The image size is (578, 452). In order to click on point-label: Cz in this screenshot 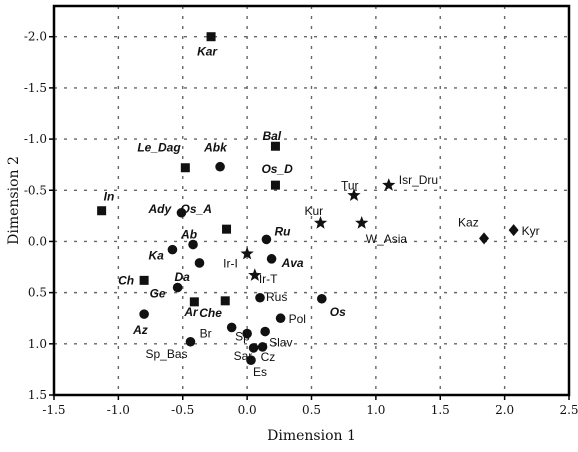, I will do `click(268, 357)`.